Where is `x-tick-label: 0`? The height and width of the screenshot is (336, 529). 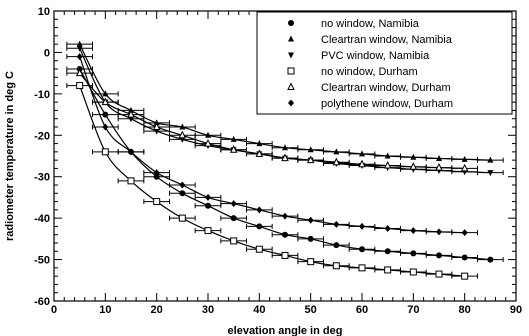
x-tick-label: 0 is located at coordinates (54, 310).